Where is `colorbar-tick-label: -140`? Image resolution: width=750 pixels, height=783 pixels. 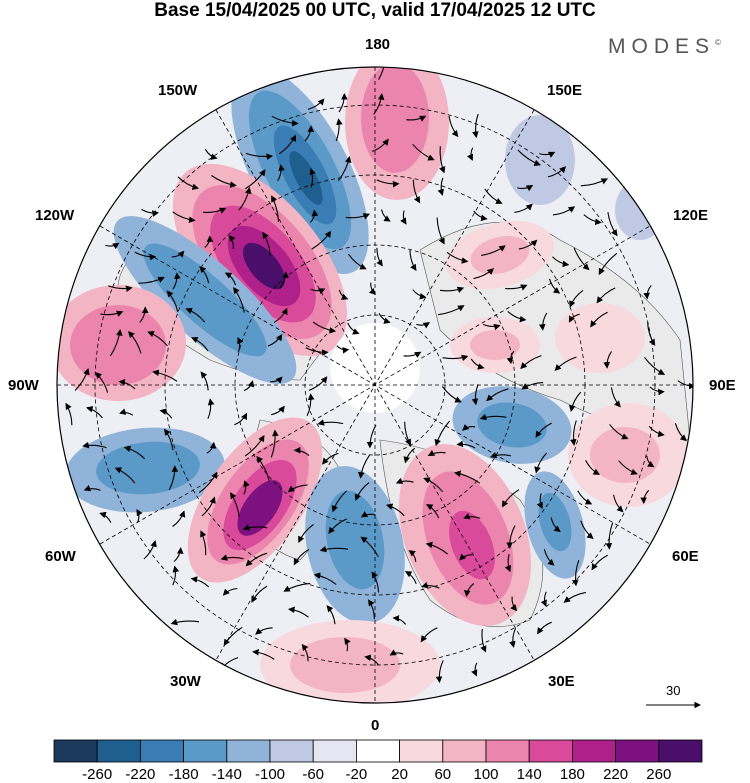
colorbar-tick-label: -140 is located at coordinates (226, 774).